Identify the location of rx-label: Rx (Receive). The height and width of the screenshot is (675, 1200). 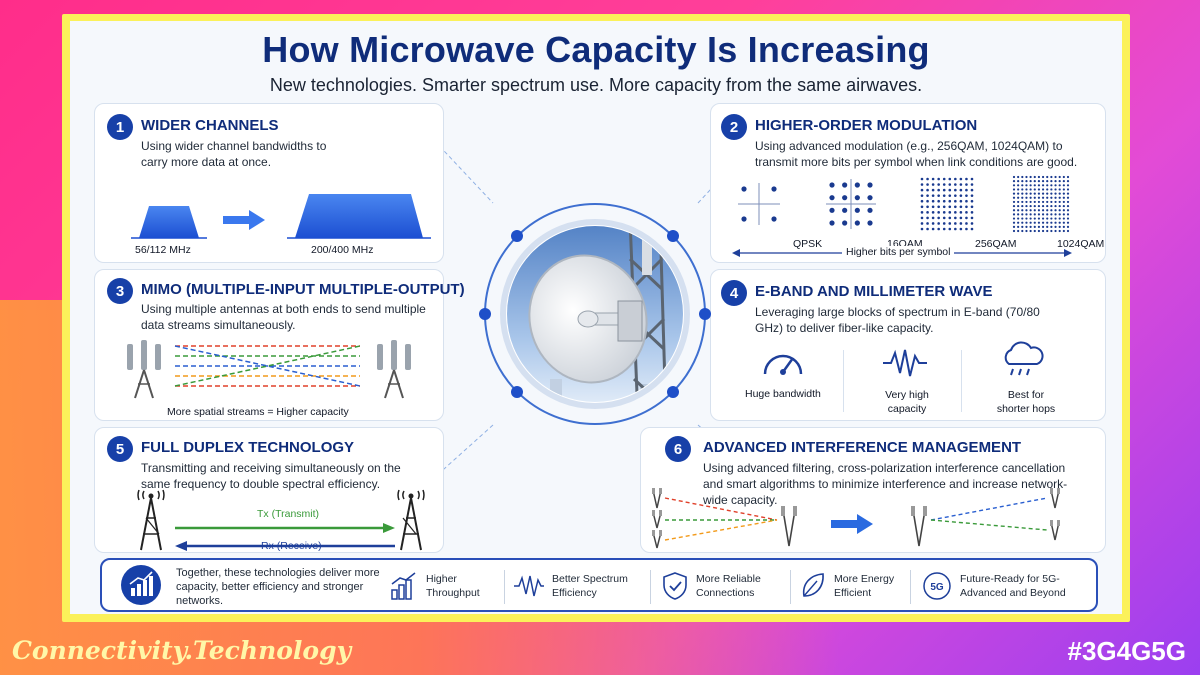
(291, 546).